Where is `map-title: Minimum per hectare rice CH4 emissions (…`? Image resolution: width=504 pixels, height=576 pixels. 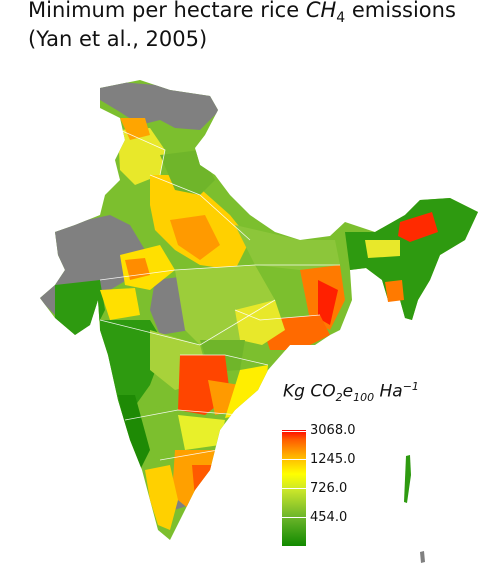
map-title: Minimum per hectare rice CH4 emissions (… is located at coordinates (242, 25).